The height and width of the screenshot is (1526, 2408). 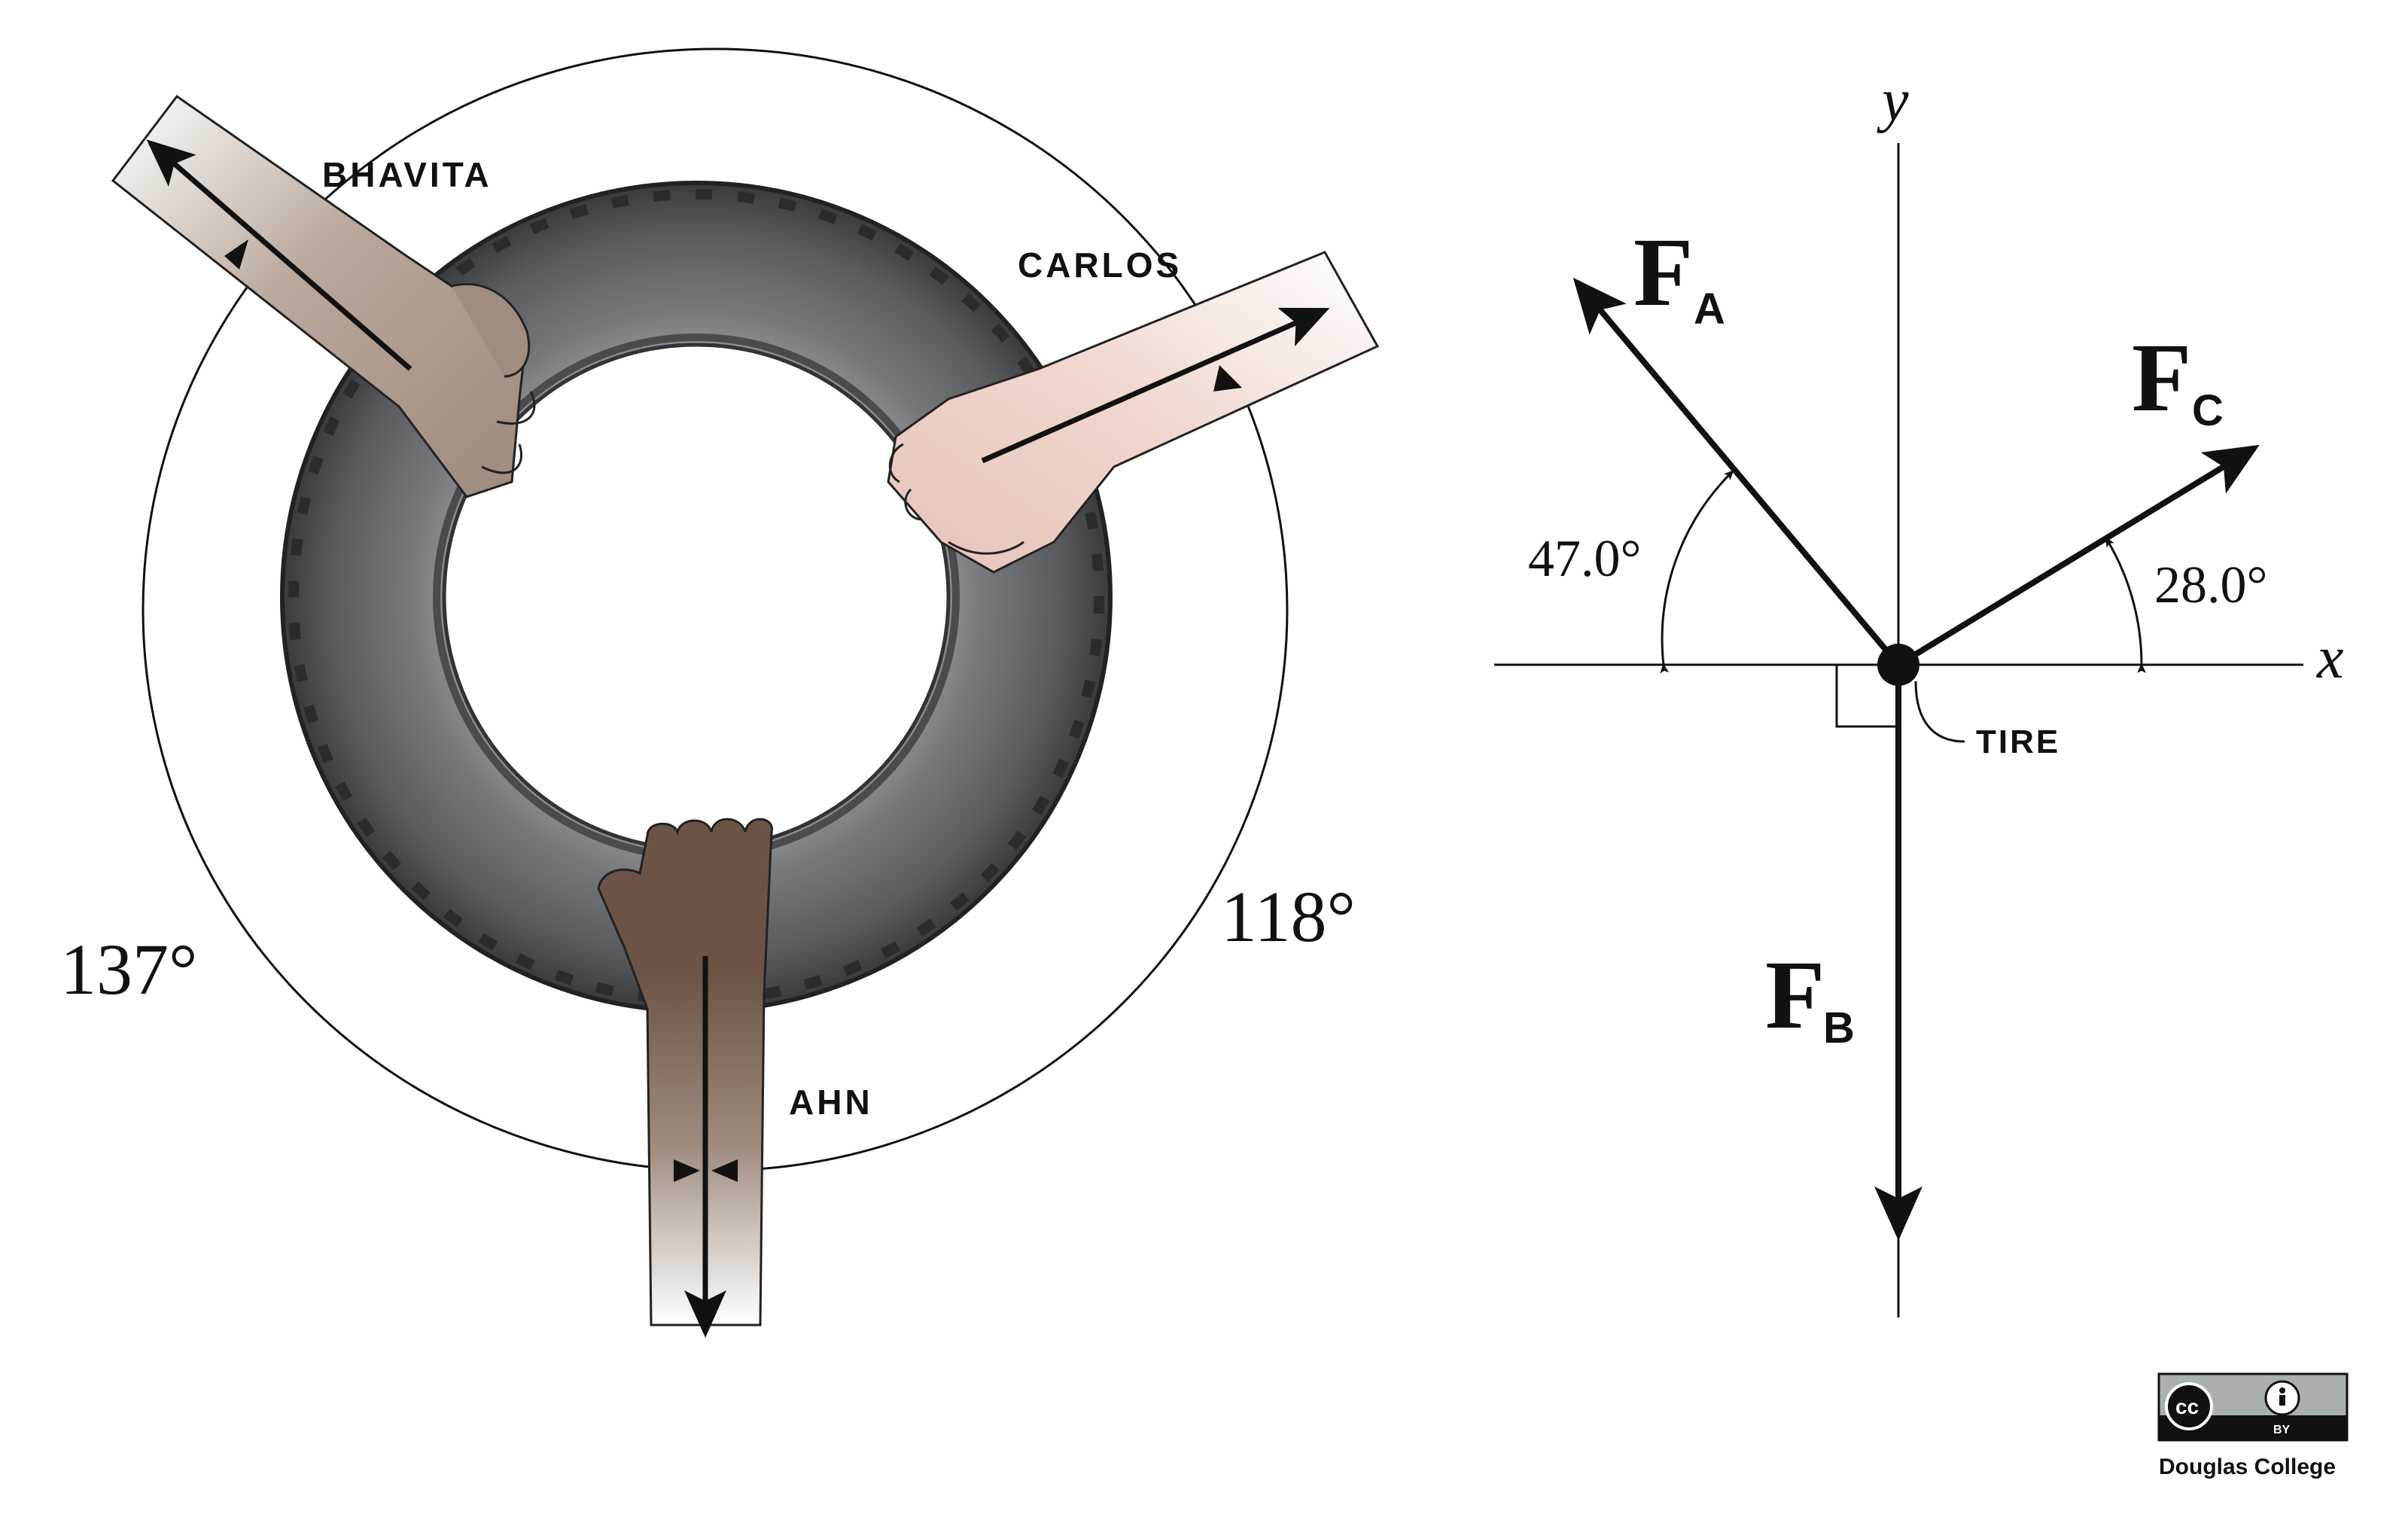 What do you see at coordinates (1155, 385) in the screenshot?
I see `arrow-carlos` at bounding box center [1155, 385].